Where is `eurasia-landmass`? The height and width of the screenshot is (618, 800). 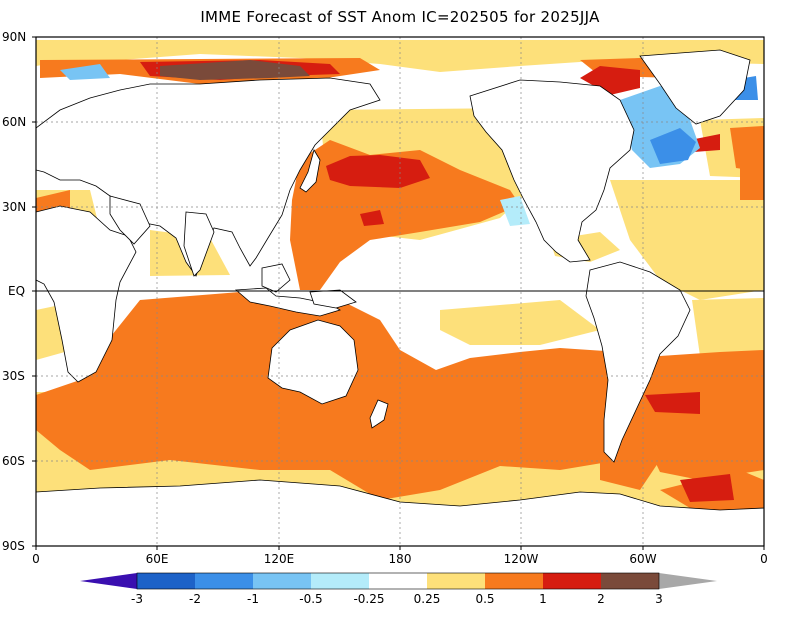
eurasia-landmass is located at coordinates (208, 177).